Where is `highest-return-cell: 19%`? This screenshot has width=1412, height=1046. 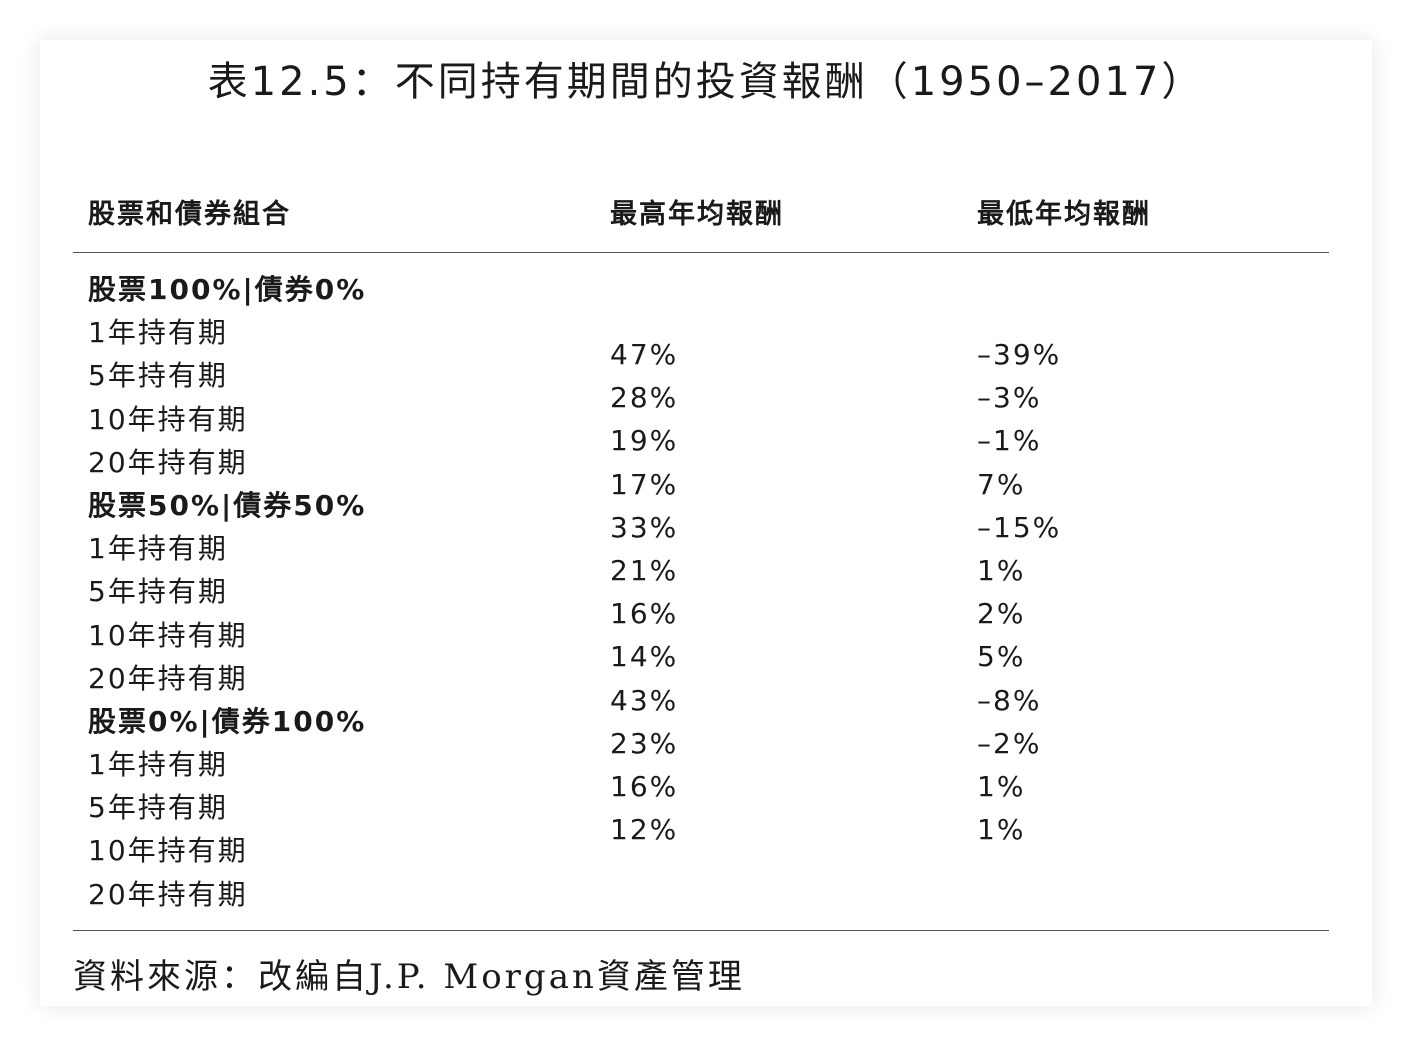
highest-return-cell: 19% is located at coordinates (644, 441).